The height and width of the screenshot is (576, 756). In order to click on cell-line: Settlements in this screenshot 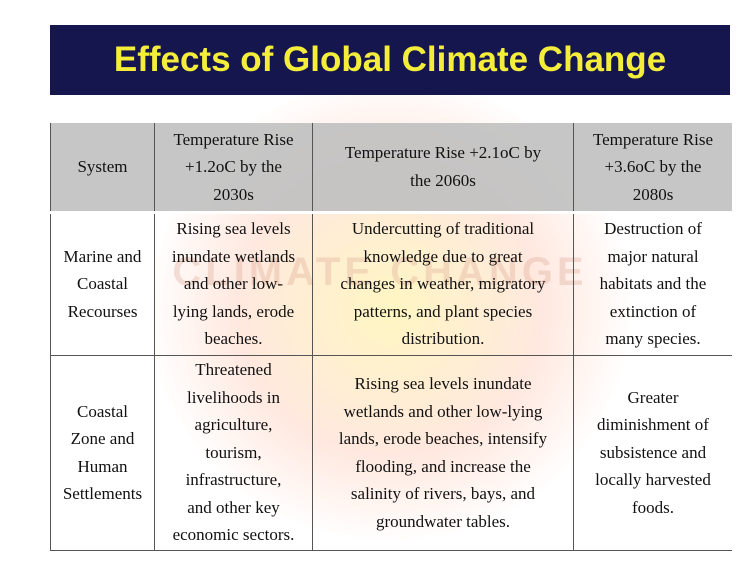, I will do `click(102, 493)`.